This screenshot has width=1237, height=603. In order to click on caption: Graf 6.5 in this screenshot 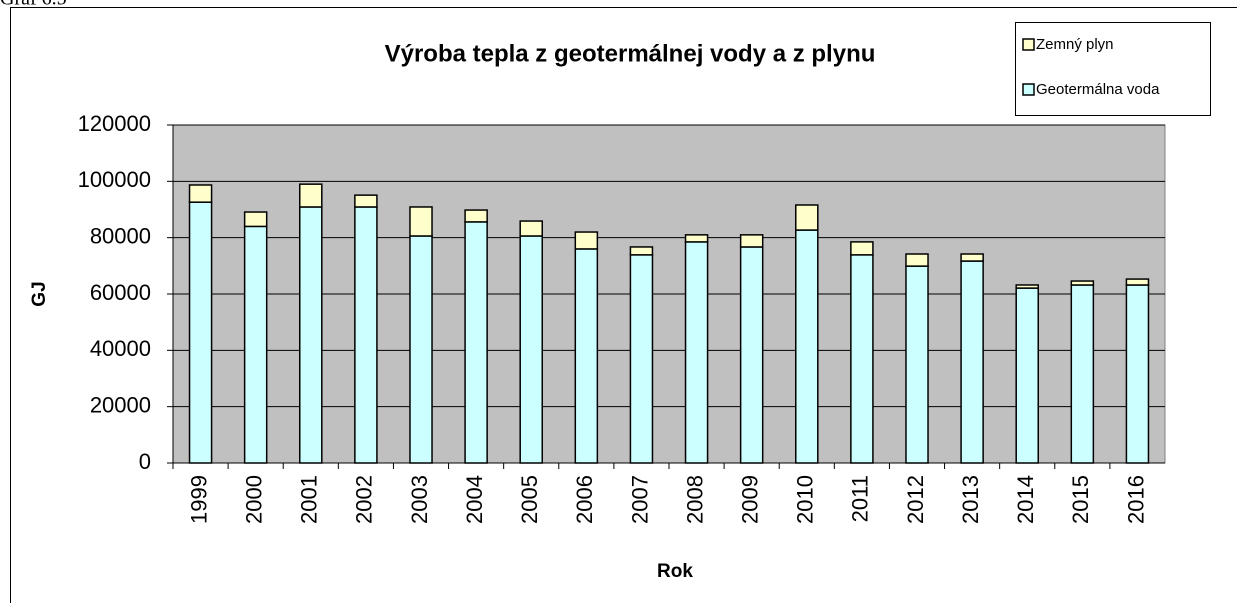, I will do `click(33, 5)`.